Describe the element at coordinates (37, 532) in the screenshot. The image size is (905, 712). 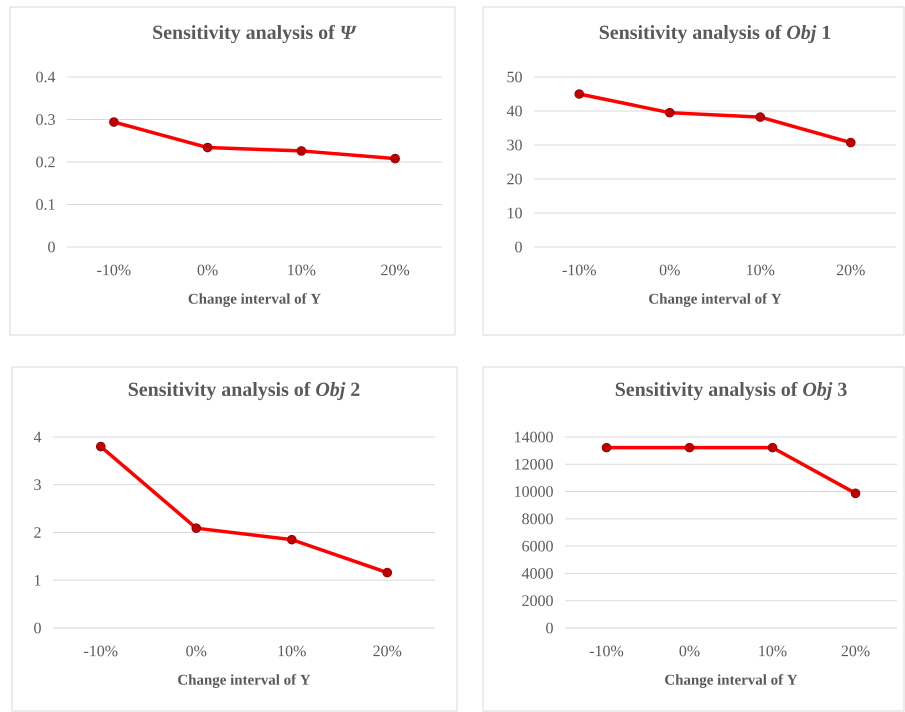
I see `y-tick-label: 2` at that location.